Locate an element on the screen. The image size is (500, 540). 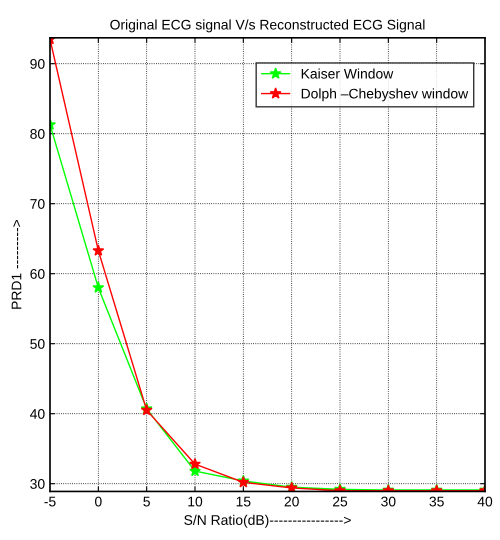
y-tick-label: 70 is located at coordinates (37, 204).